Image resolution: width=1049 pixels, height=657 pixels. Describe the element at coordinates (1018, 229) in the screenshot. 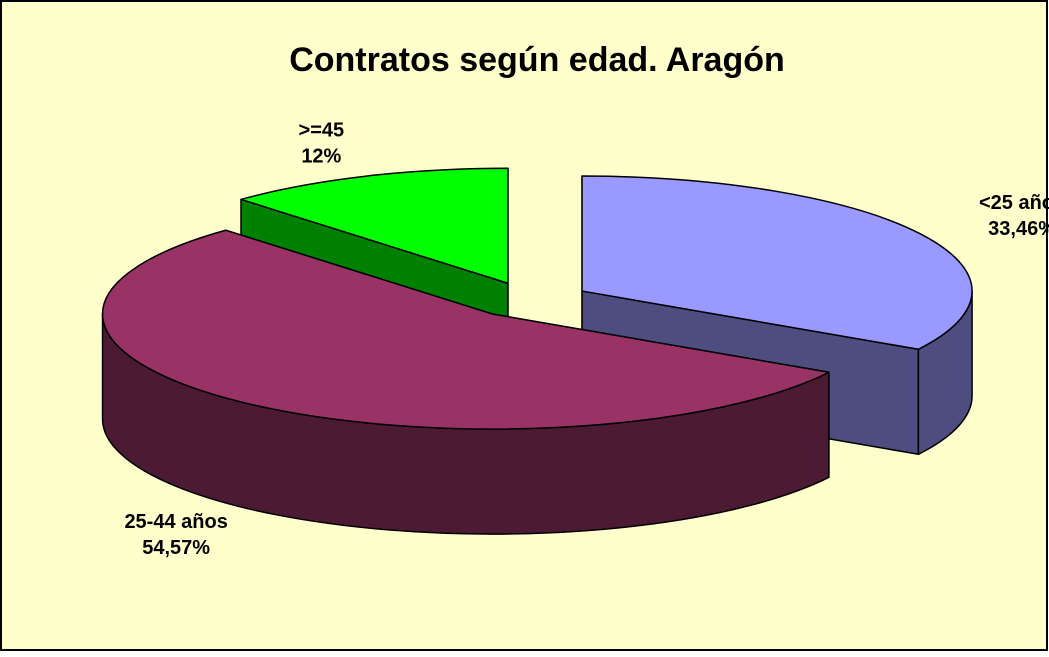

I see `data-label-value: 33,46%` at that location.